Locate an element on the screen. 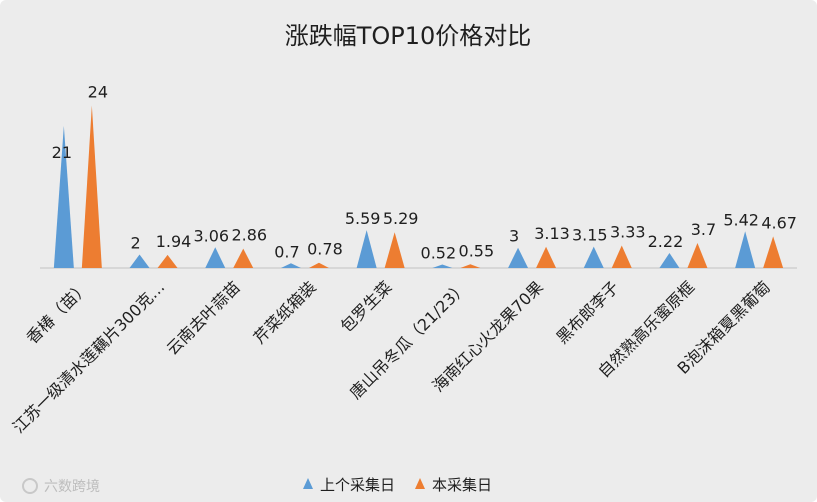  data-label-series2-0: 24 is located at coordinates (98, 92).